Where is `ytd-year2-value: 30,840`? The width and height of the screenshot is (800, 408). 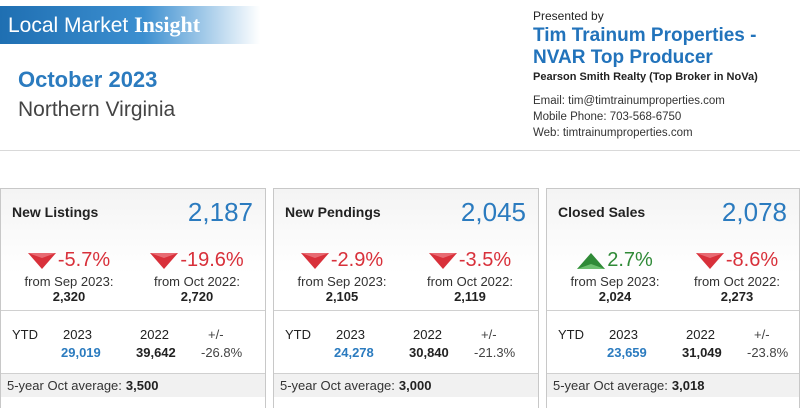
ytd-year2-value: 30,840 is located at coordinates (429, 352).